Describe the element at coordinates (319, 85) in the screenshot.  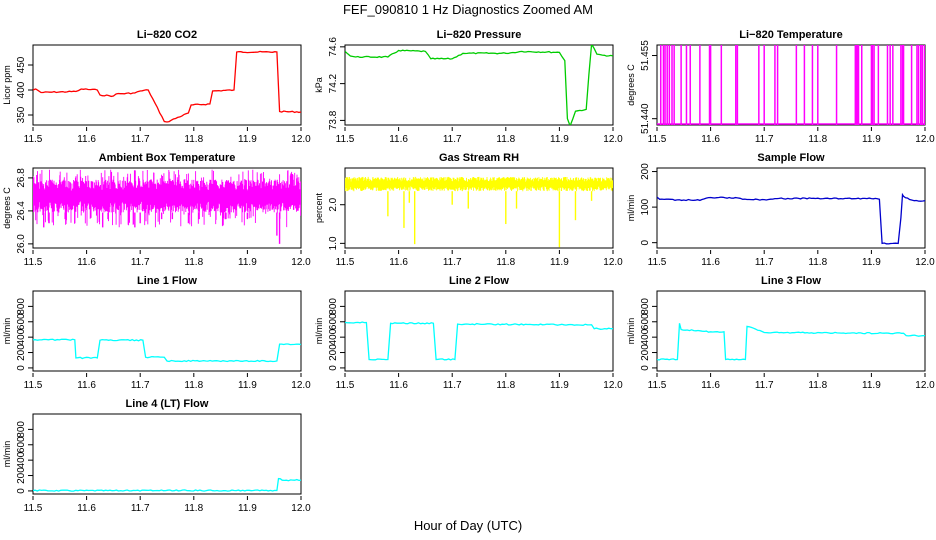
I see `y-axis-label: kPa` at that location.